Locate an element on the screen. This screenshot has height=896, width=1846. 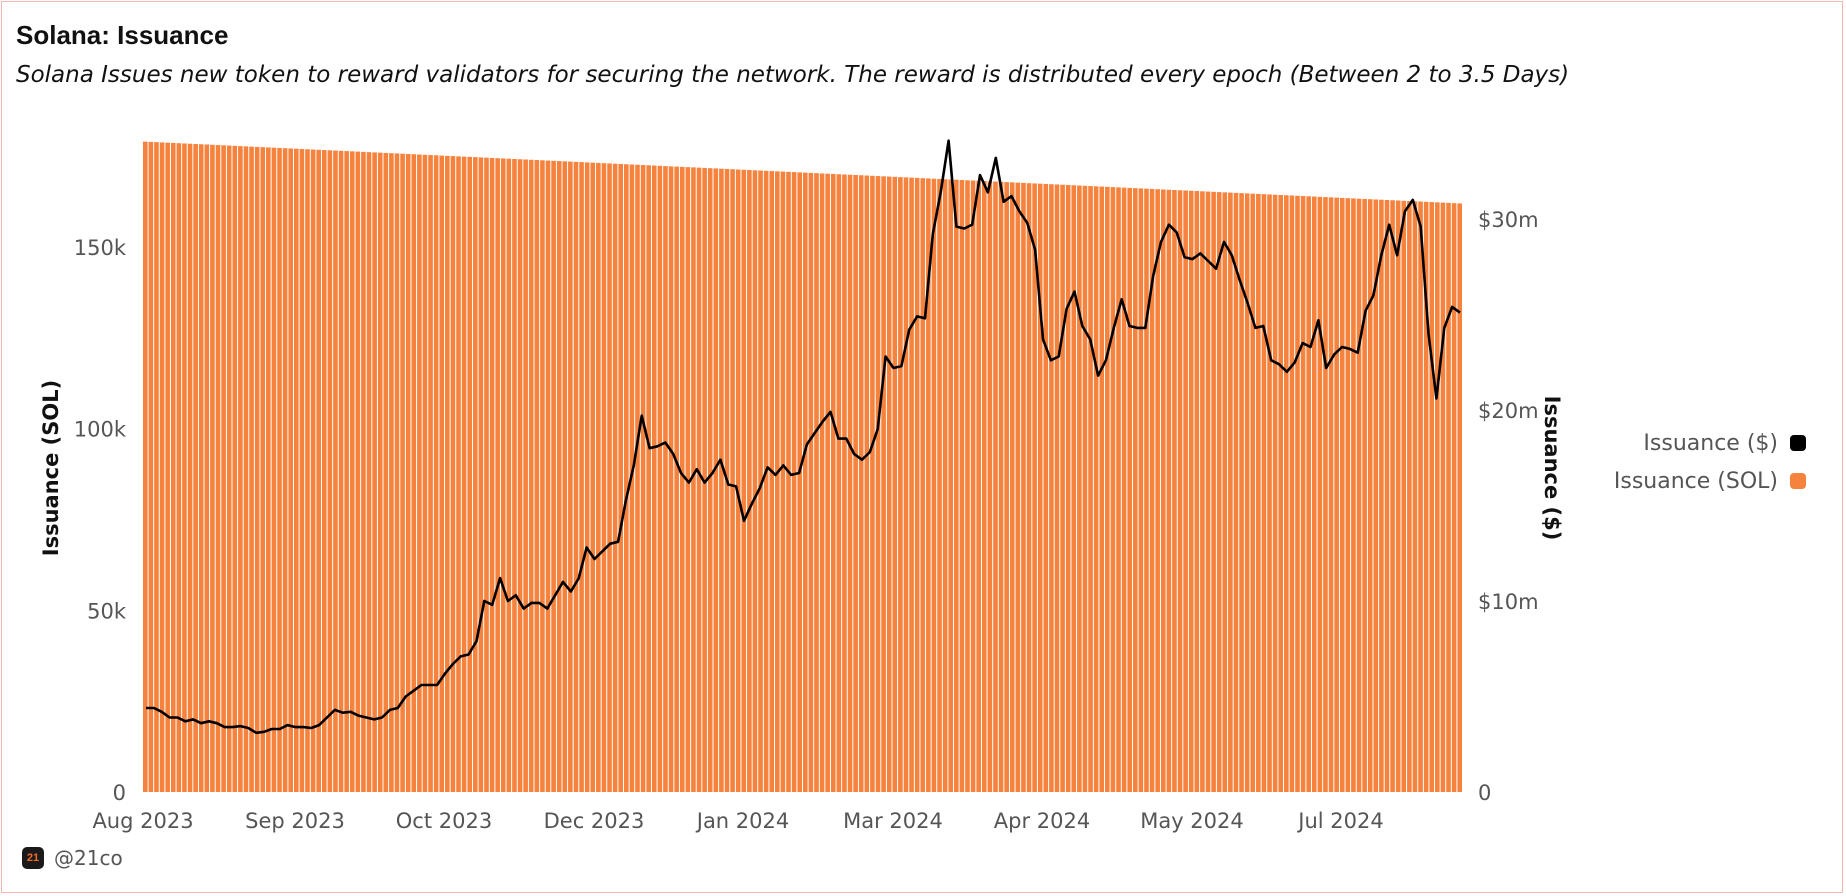
x-tick-label: Dec 2023 is located at coordinates (594, 821).